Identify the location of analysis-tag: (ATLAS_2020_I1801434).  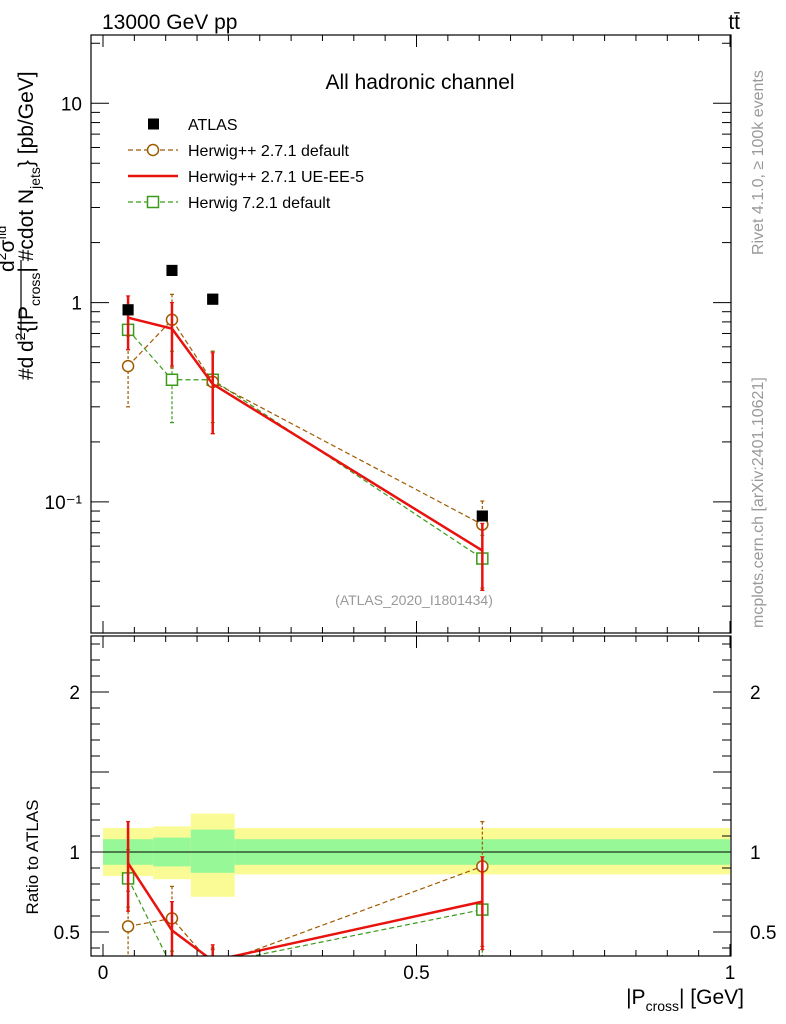
(414, 600).